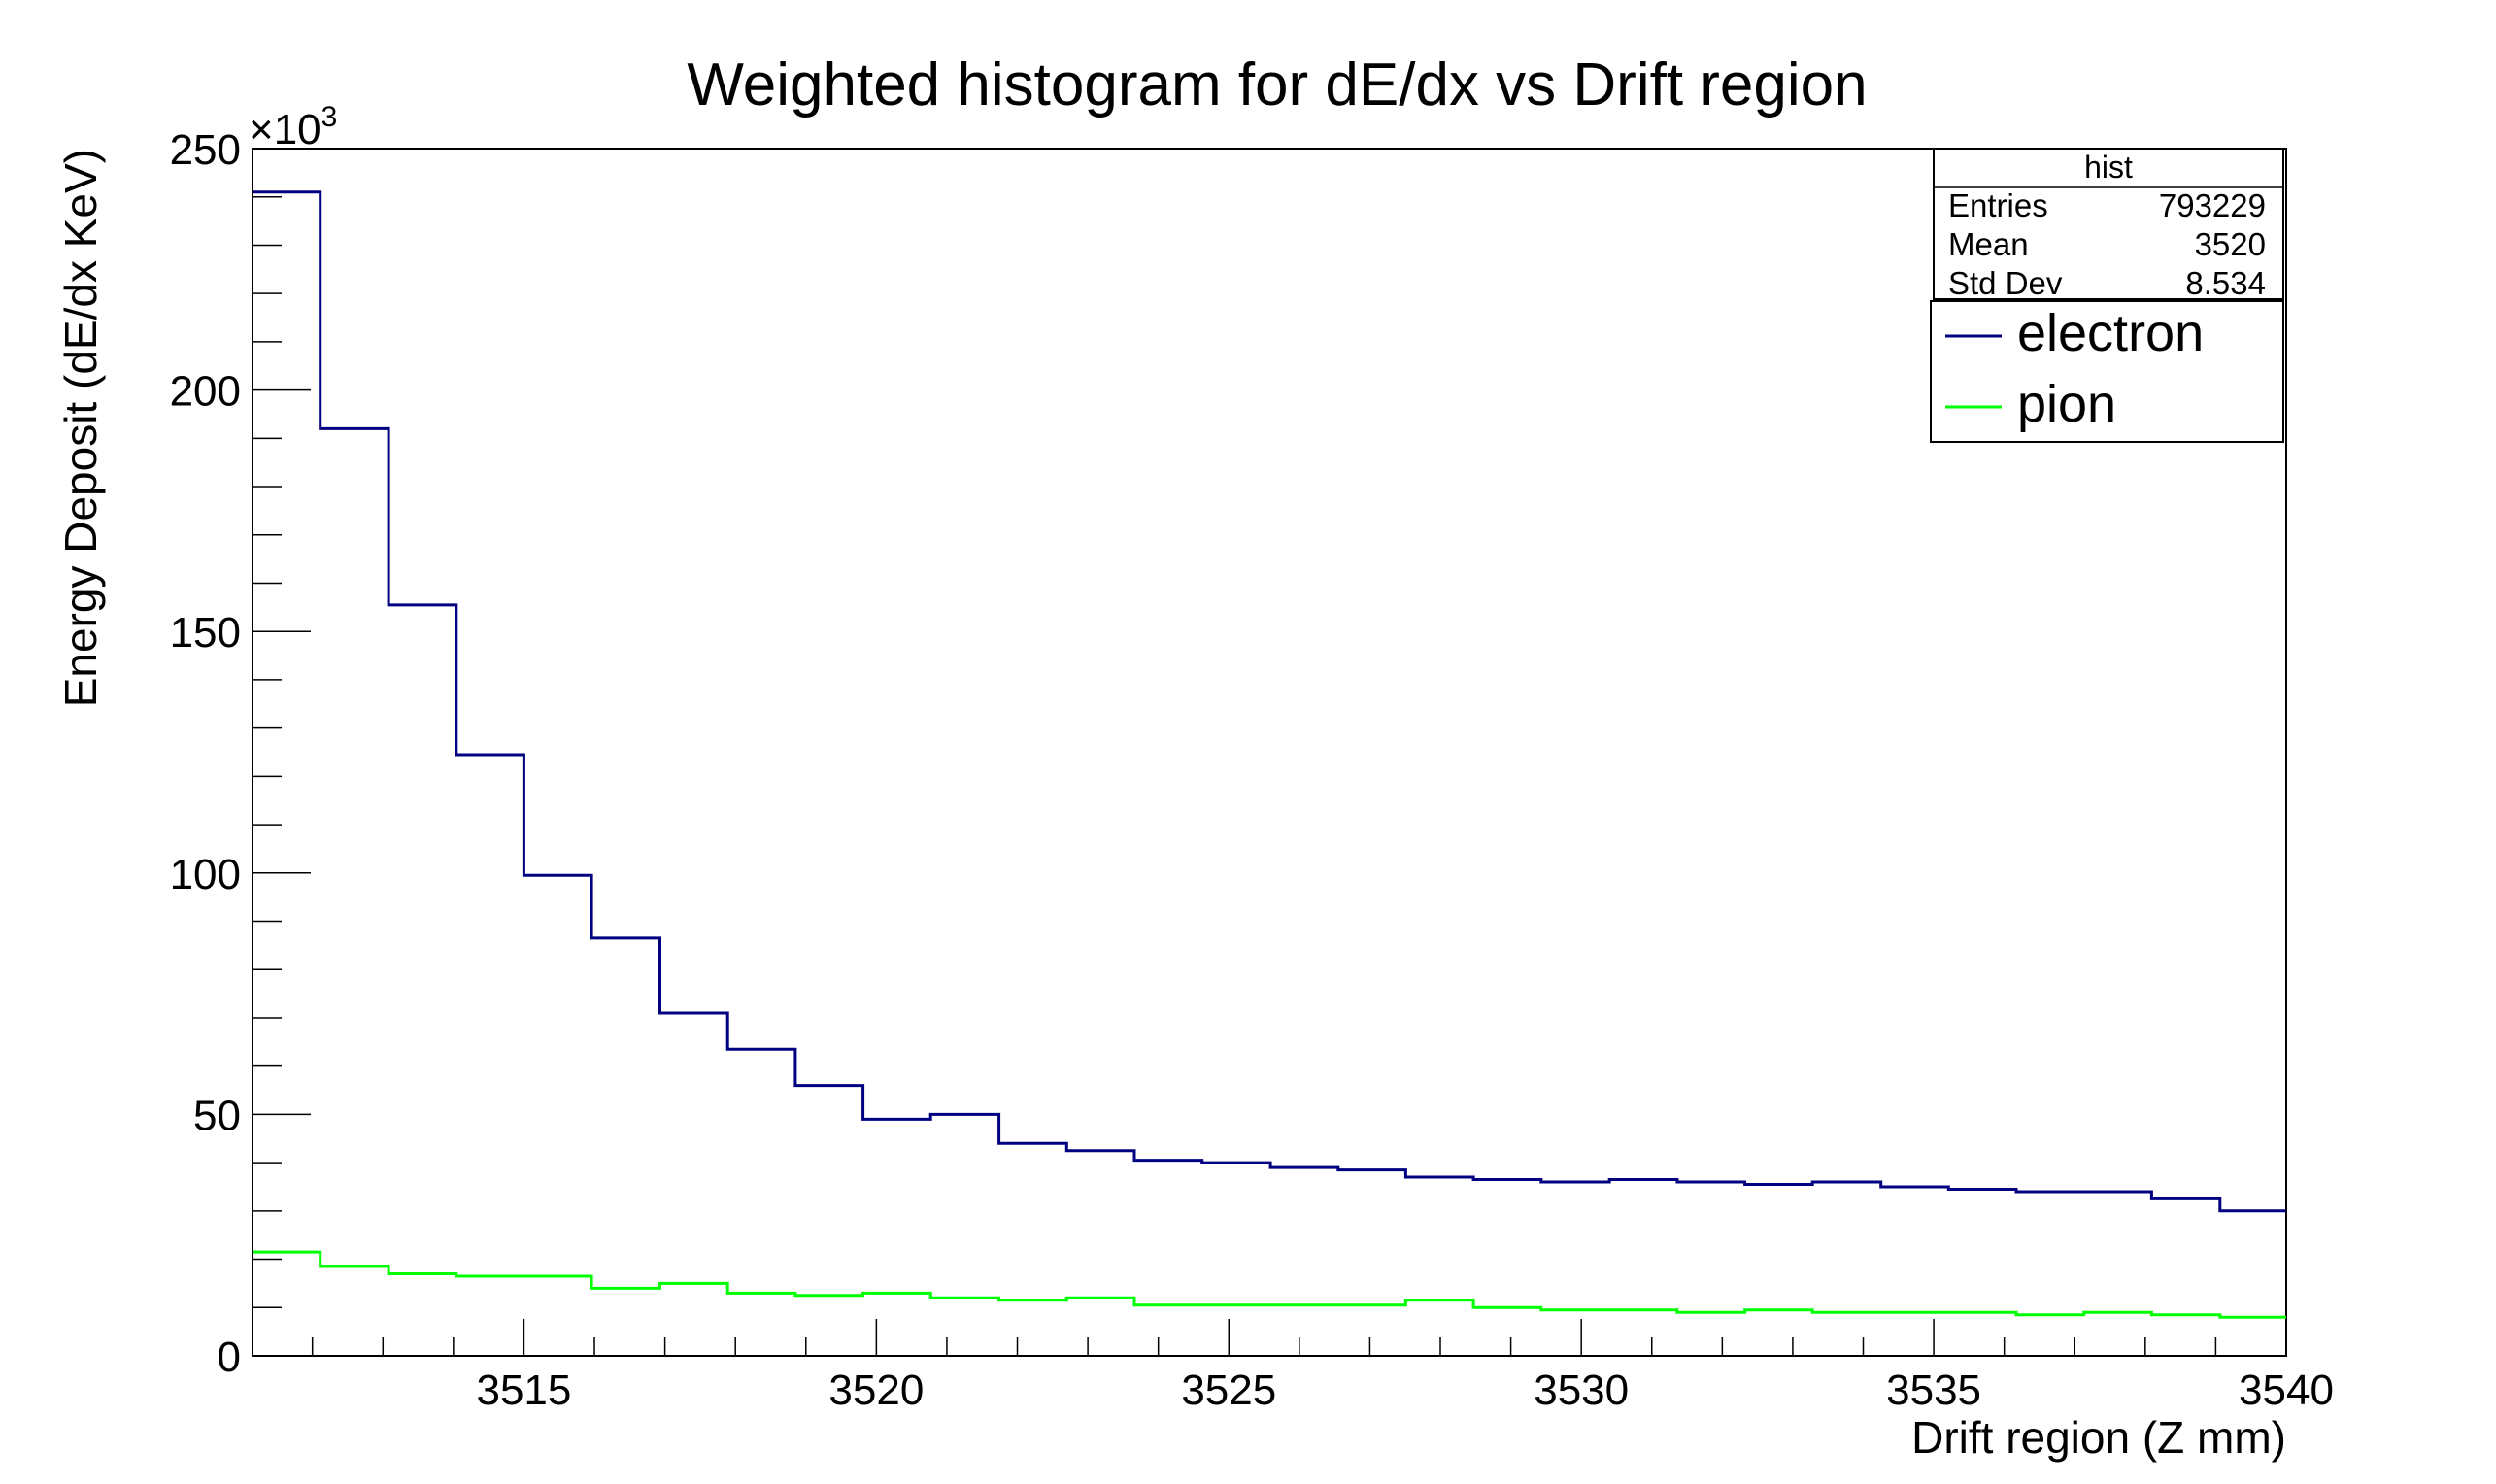 This screenshot has height=1484, width=2496. Describe the element at coordinates (205, 150) in the screenshot. I see `y-tick-label: 250` at that location.